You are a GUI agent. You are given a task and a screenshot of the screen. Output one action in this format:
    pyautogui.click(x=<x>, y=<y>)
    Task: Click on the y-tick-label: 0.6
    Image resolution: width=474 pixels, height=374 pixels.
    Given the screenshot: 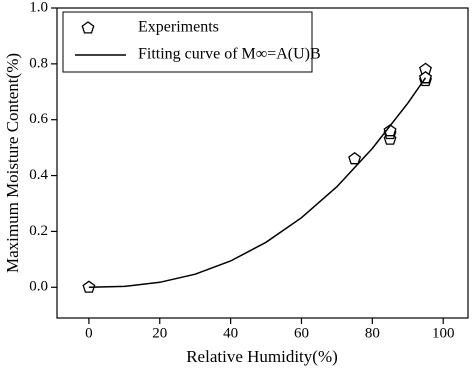 What is the action you would take?
    pyautogui.click(x=38, y=119)
    